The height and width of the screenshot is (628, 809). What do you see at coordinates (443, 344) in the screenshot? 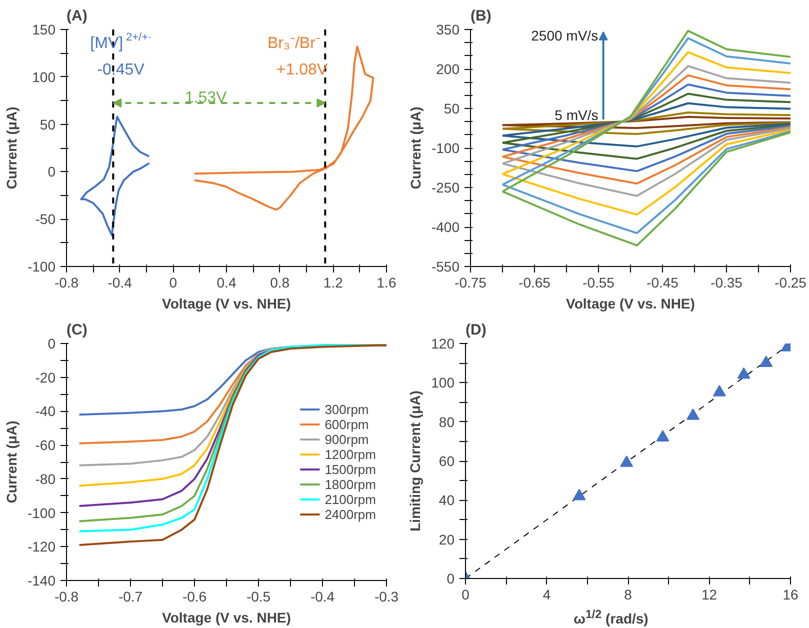
I see `y-tick-label: 120` at bounding box center [443, 344].